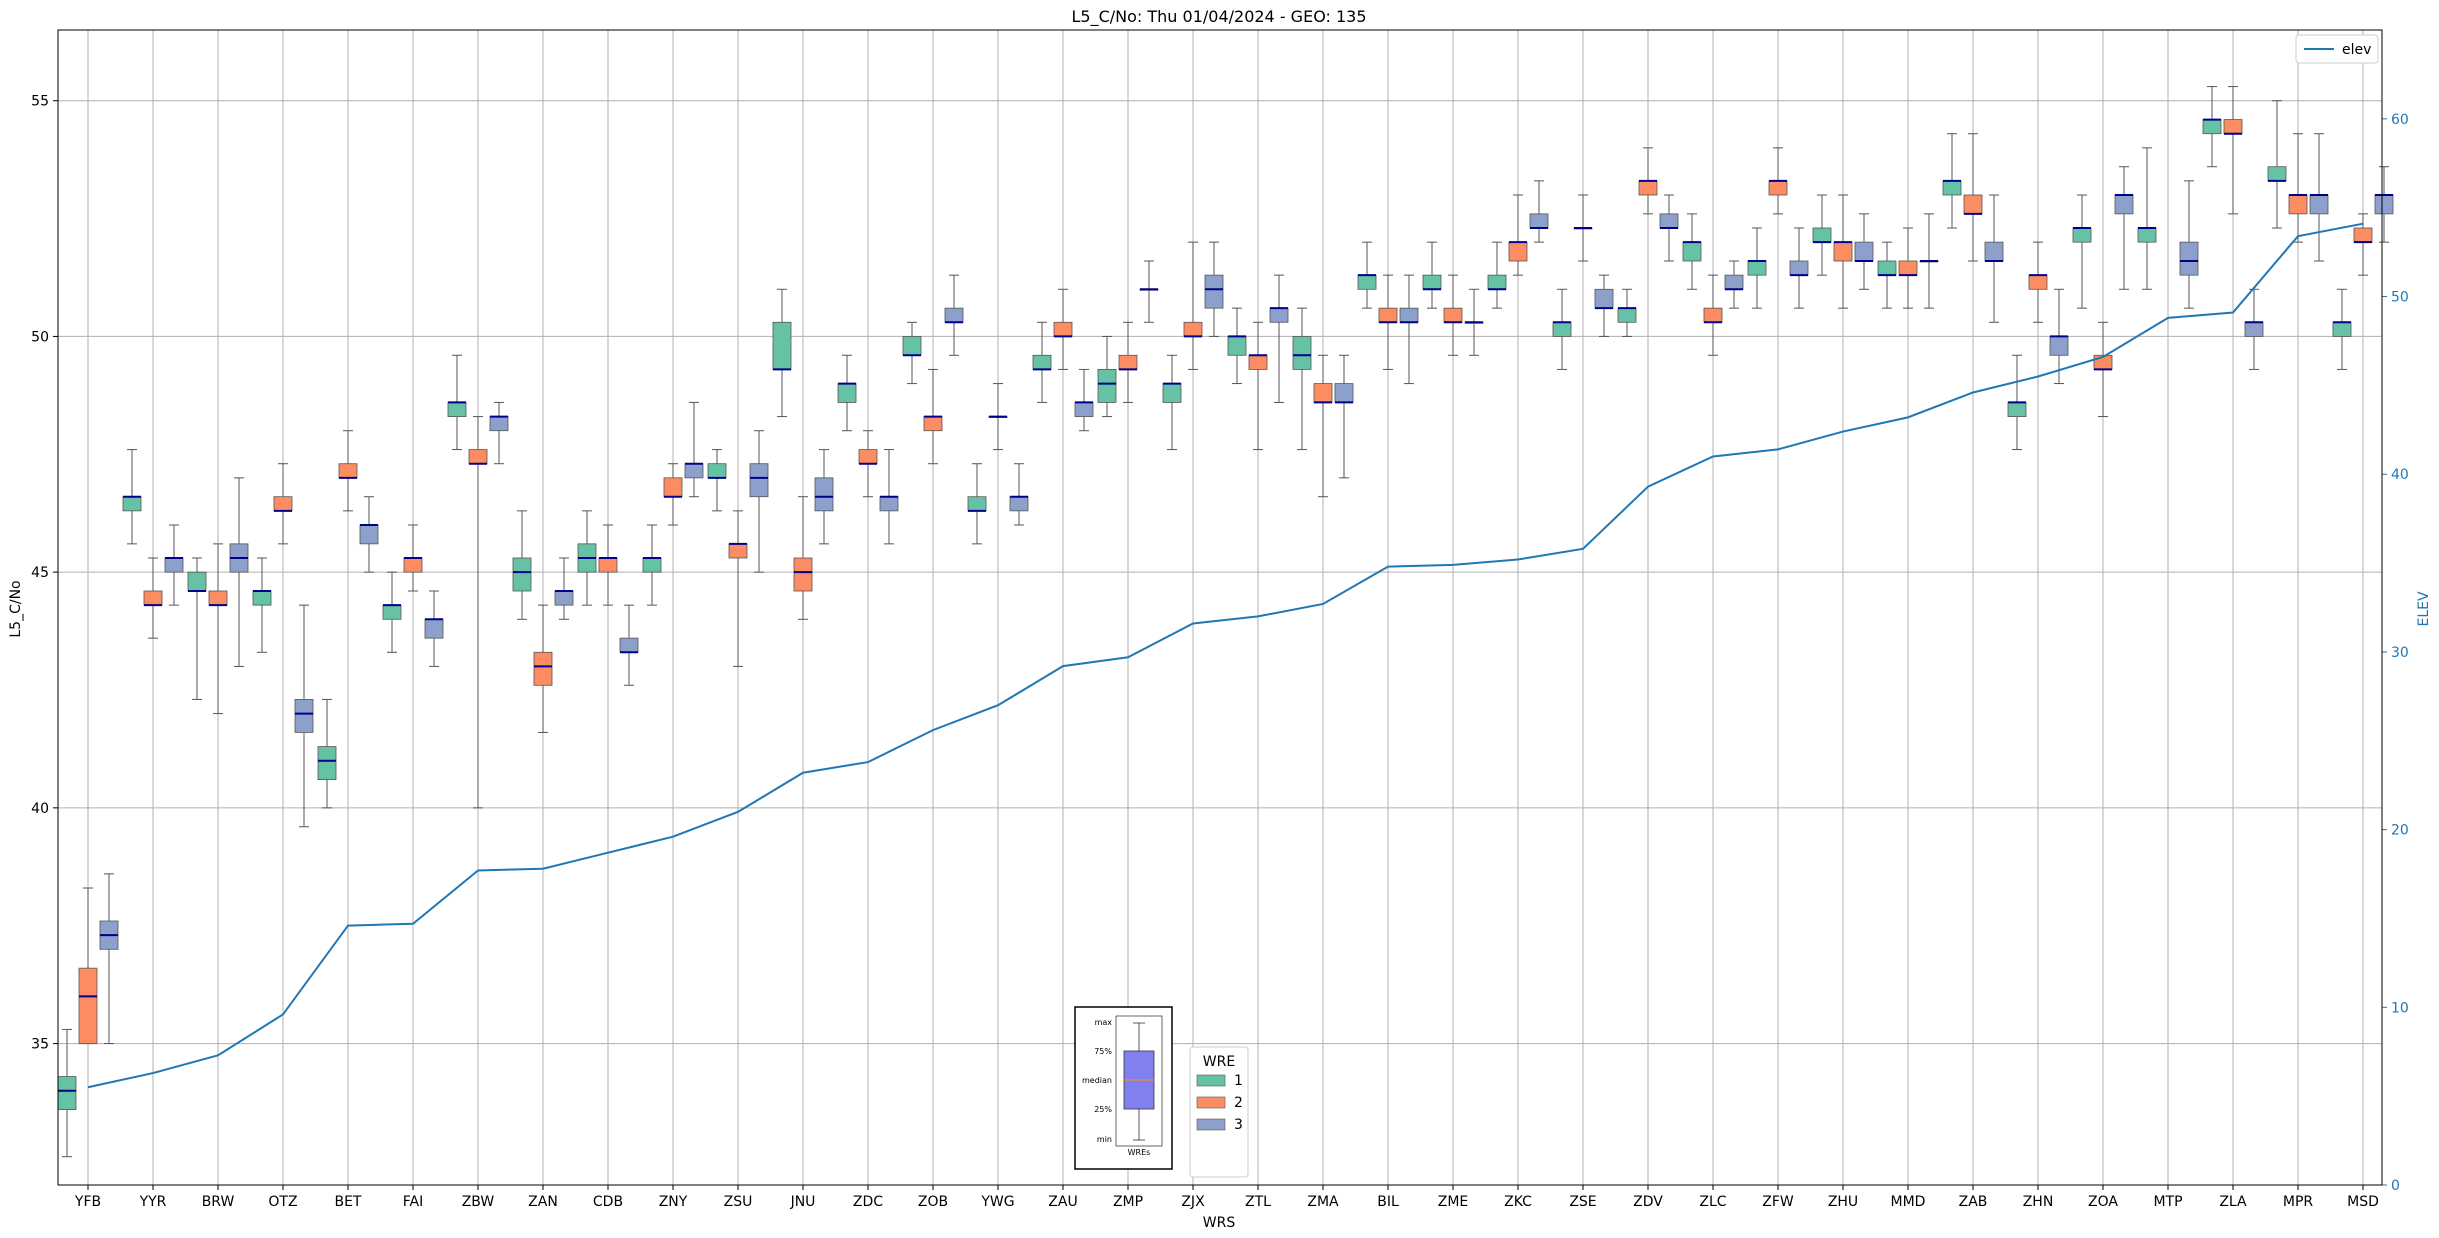  I want to click on x-tick-label: ZAB, so click(1973, 1202).